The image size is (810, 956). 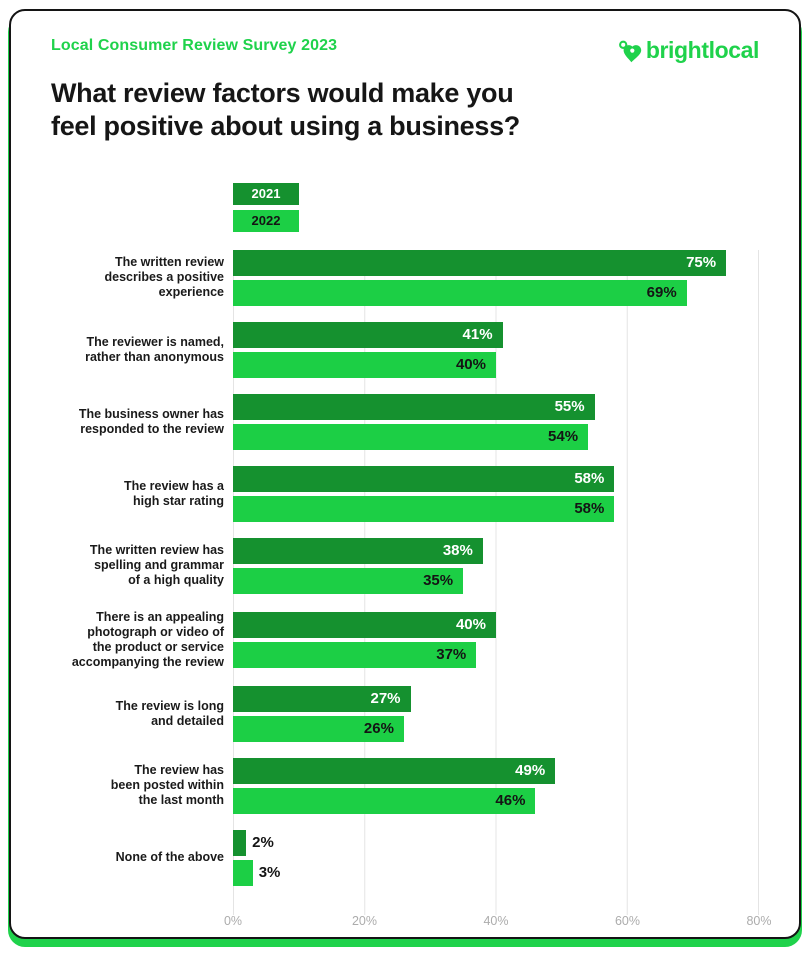 What do you see at coordinates (348, 580) in the screenshot?
I see `bar-2022: 35%` at bounding box center [348, 580].